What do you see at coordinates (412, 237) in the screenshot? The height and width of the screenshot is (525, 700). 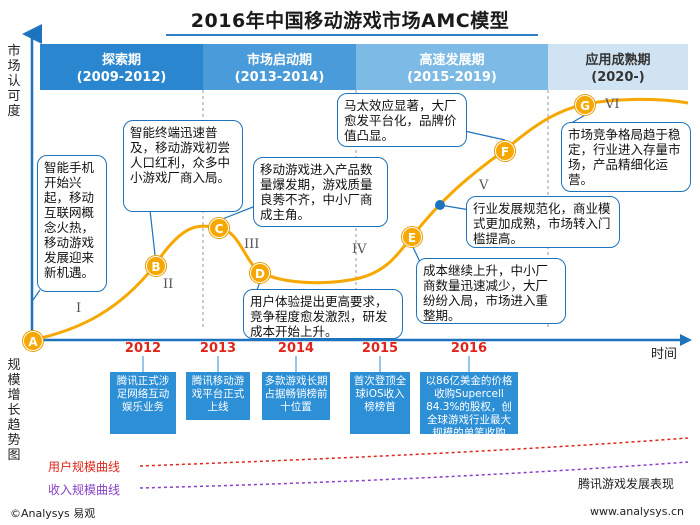 I see `point-e: E` at bounding box center [412, 237].